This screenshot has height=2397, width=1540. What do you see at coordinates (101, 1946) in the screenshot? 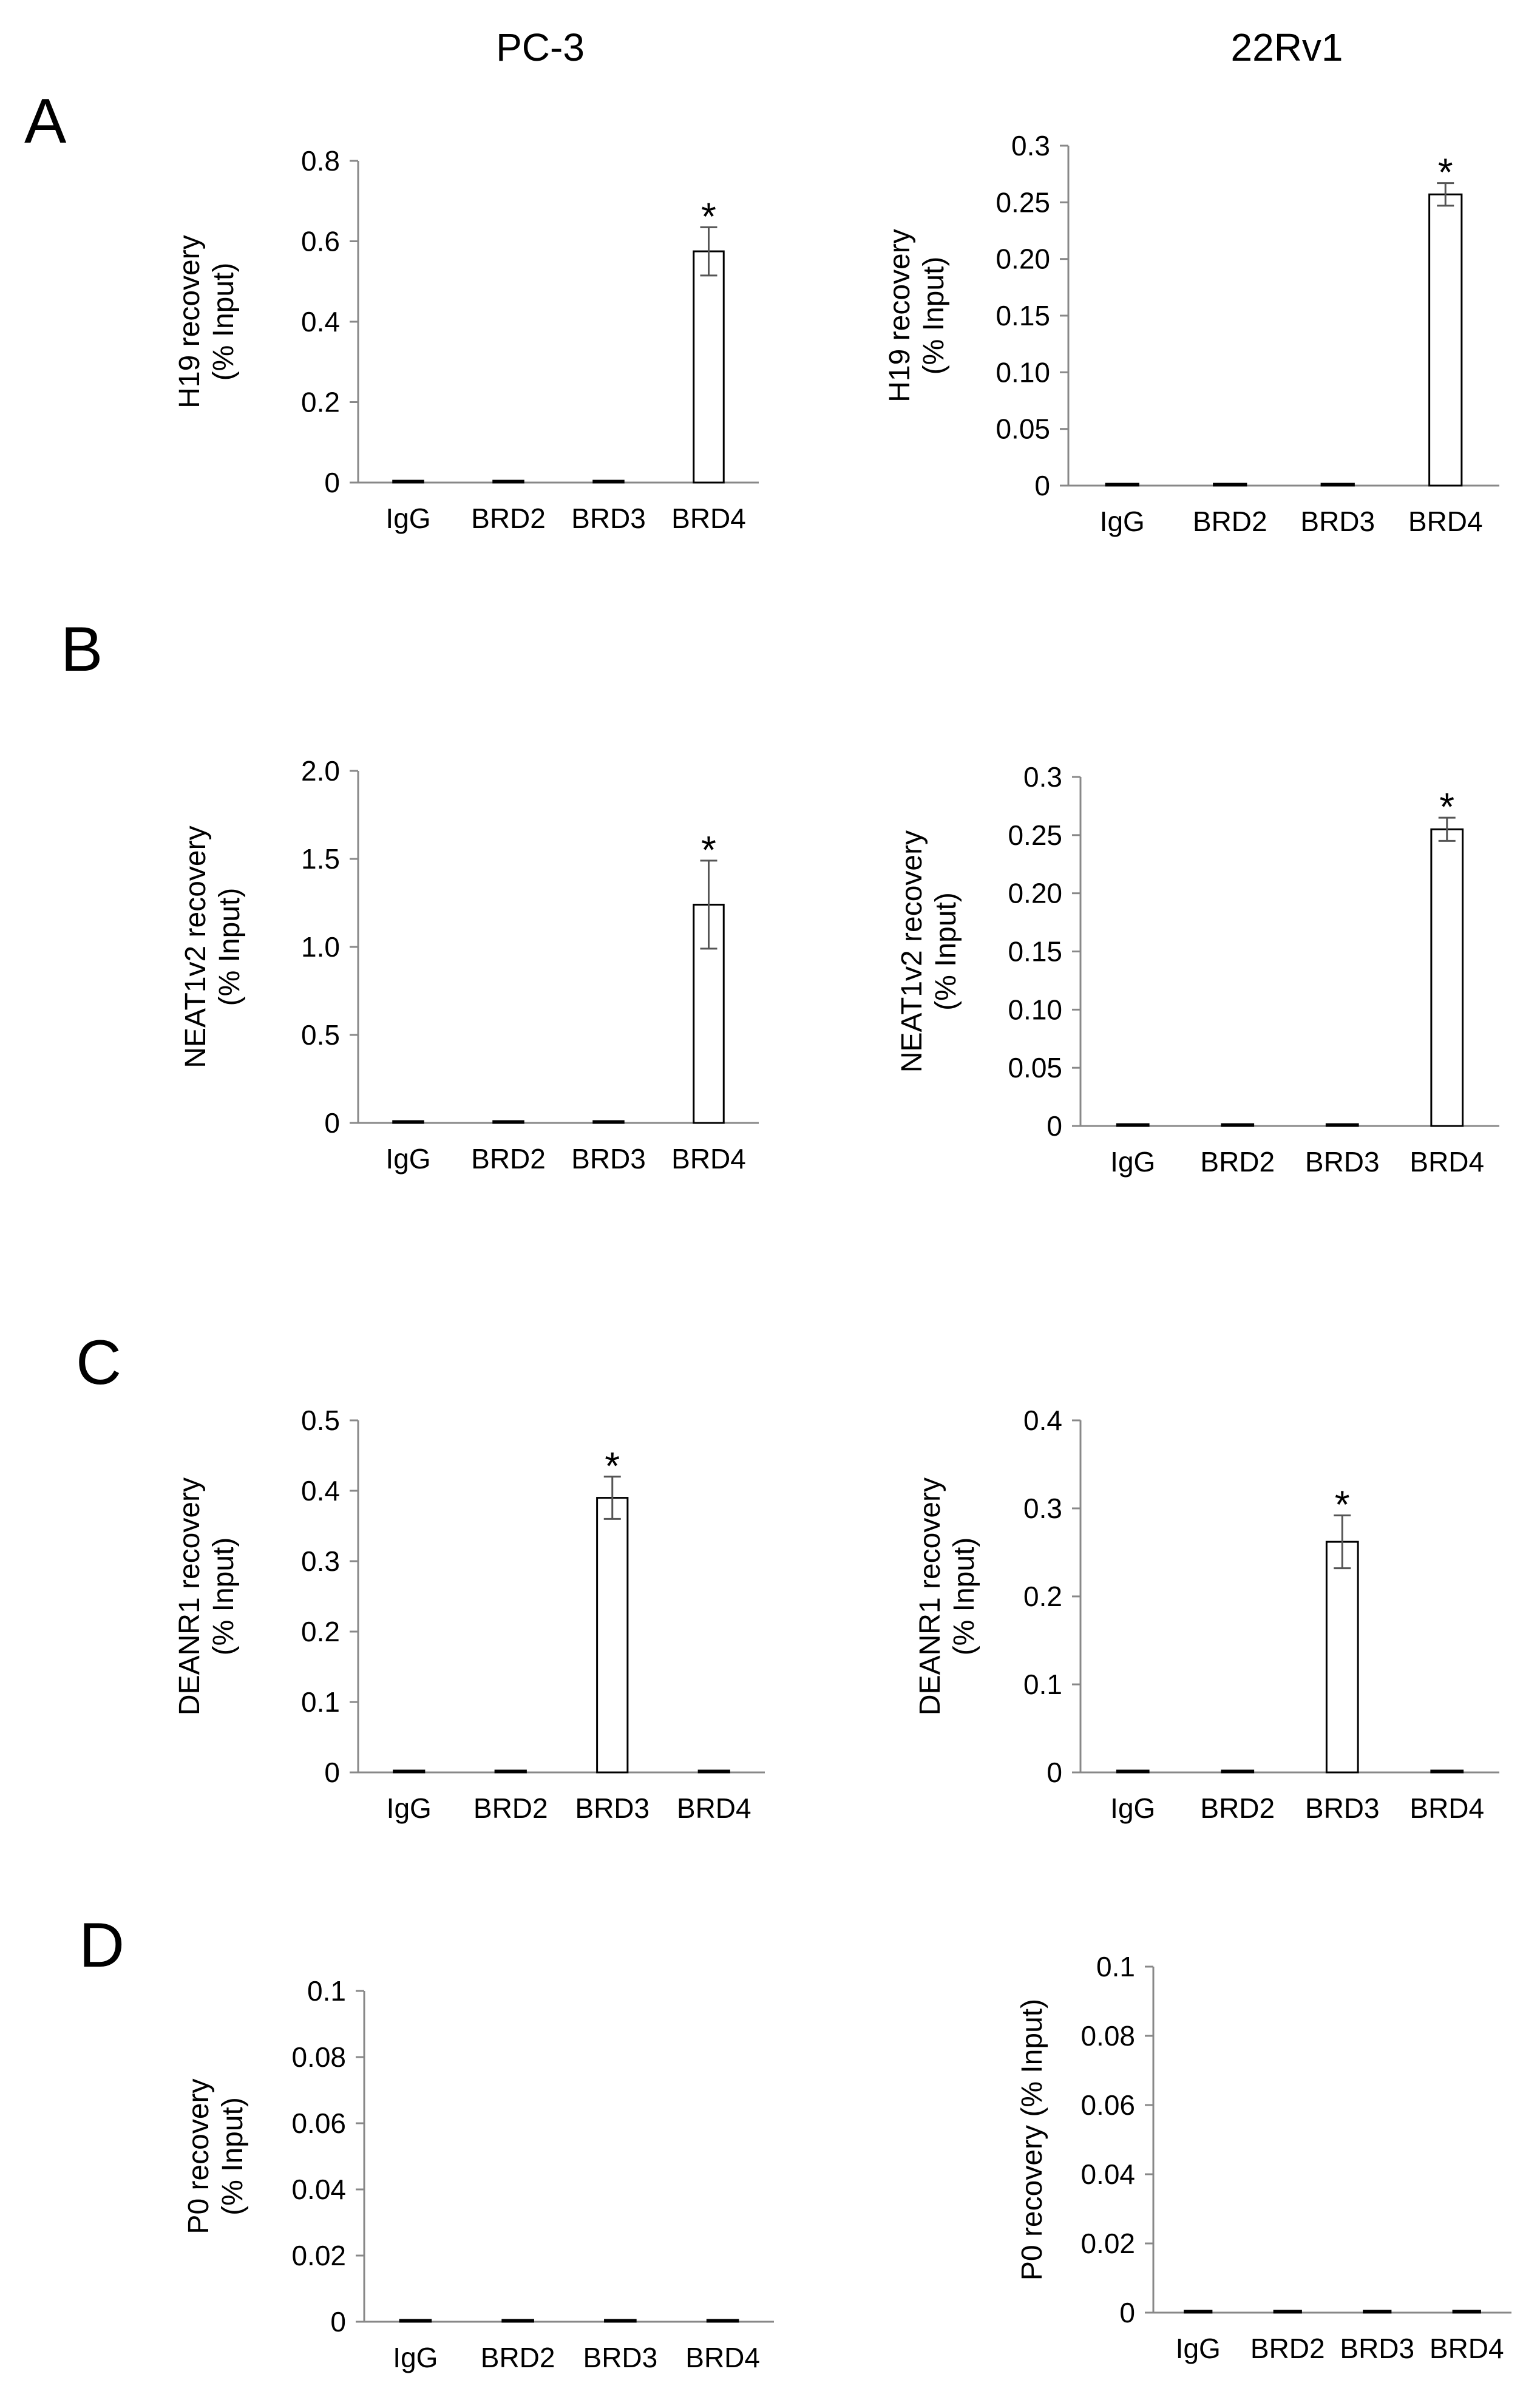
I see `panel-label-d: D` at bounding box center [101, 1946].